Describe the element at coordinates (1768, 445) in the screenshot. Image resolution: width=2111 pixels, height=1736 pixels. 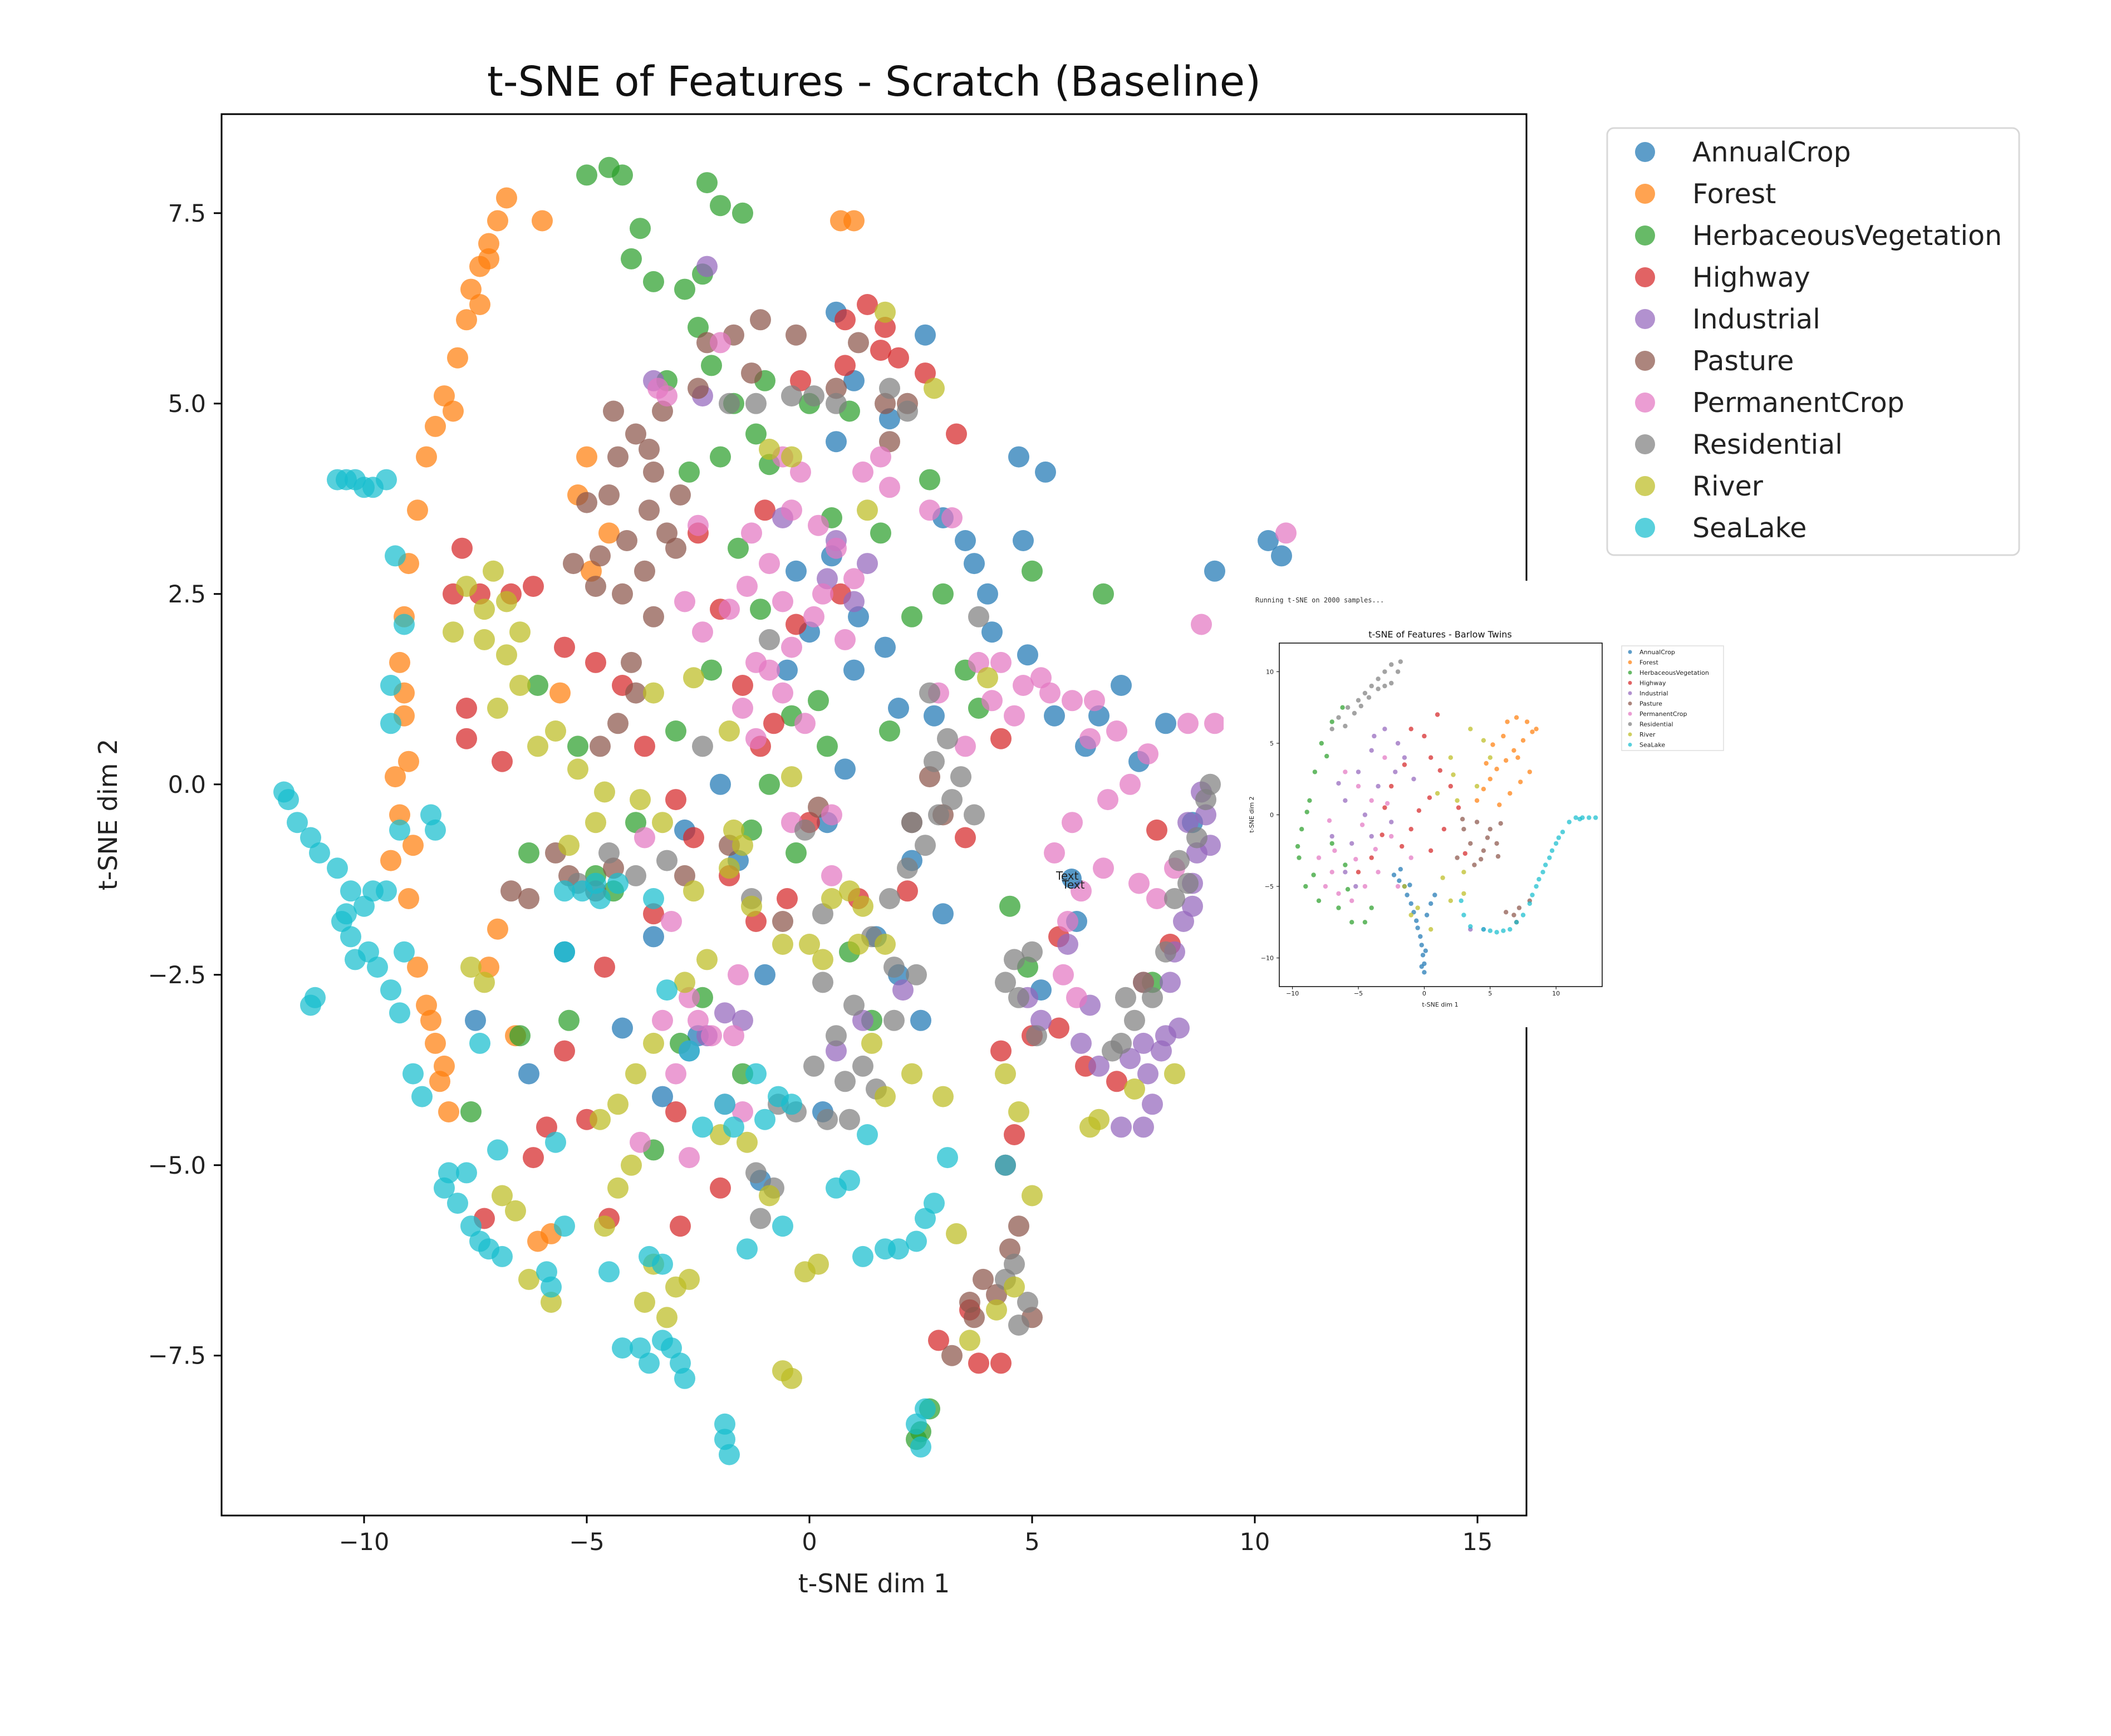
I see `legend-label-residential: Residential` at that location.